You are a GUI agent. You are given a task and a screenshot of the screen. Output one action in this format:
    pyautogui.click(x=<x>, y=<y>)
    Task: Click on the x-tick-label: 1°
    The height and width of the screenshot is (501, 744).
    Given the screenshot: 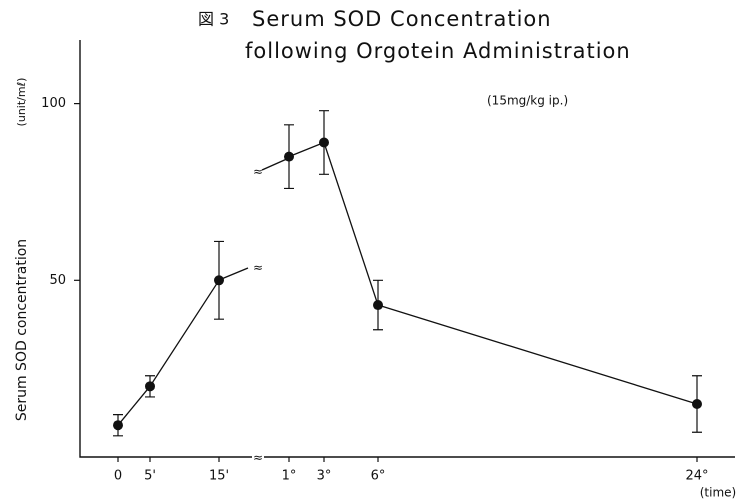 What is the action you would take?
    pyautogui.click(x=289, y=476)
    